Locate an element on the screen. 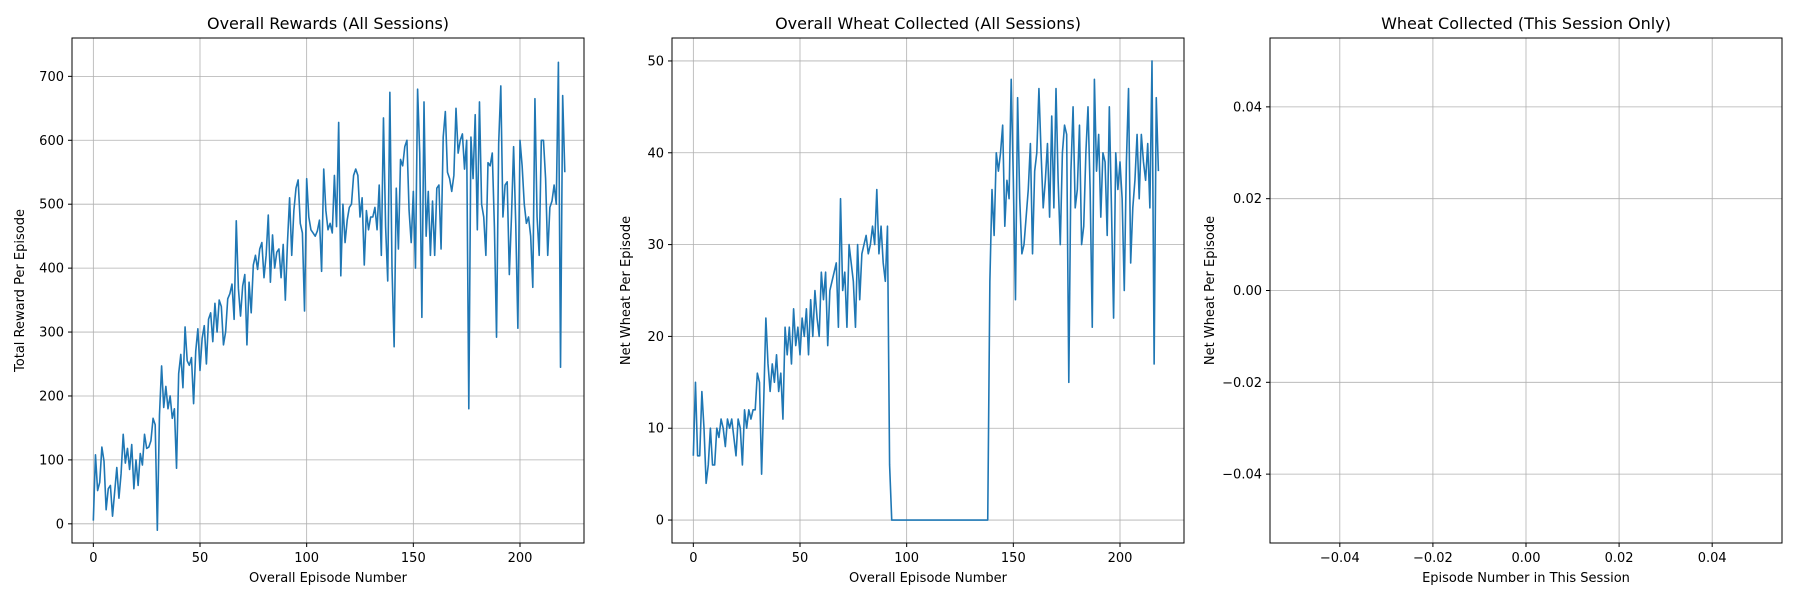 The height and width of the screenshot is (600, 1800). y-tick-label: 30 is located at coordinates (655, 245).